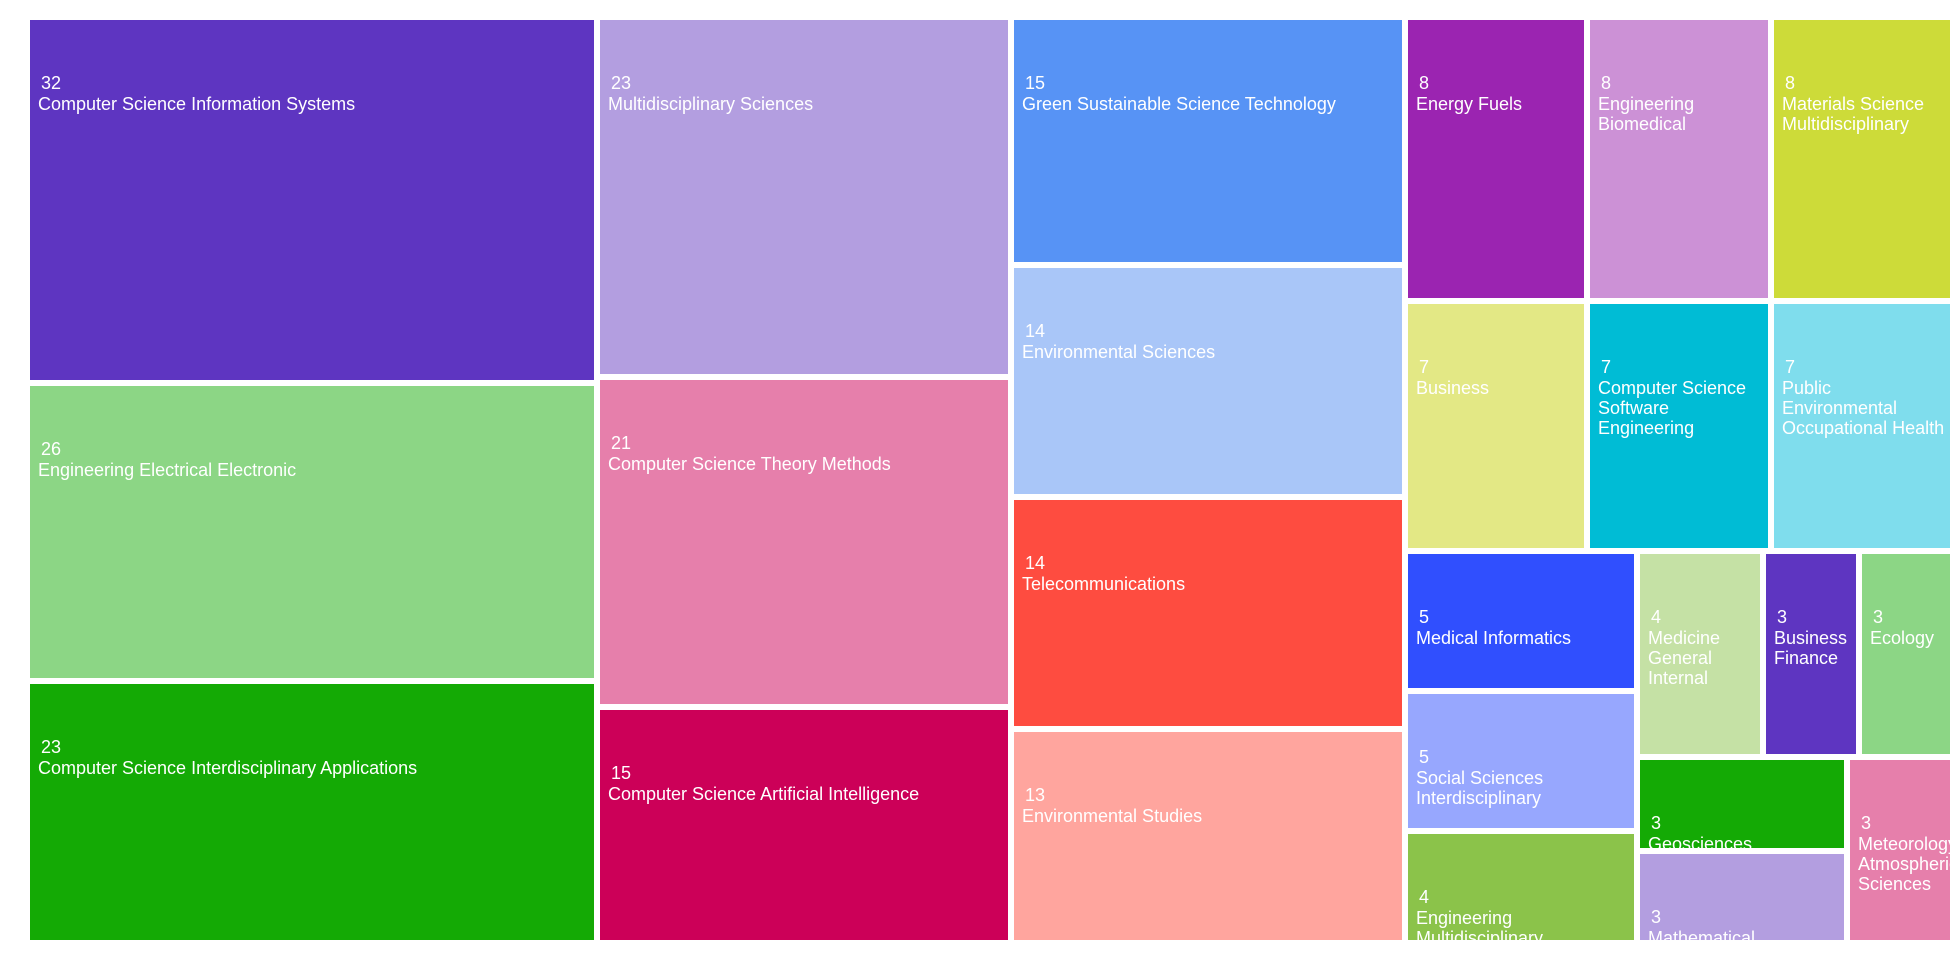  I want to click on treemap-cell-label: 14 Environmental Sciences, so click(1210, 341).